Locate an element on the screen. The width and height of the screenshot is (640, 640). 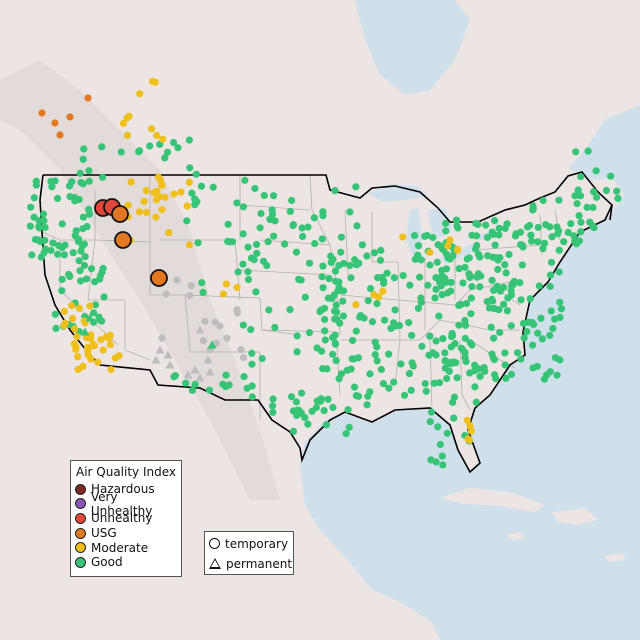
triangle-icon is located at coordinates (215, 563).